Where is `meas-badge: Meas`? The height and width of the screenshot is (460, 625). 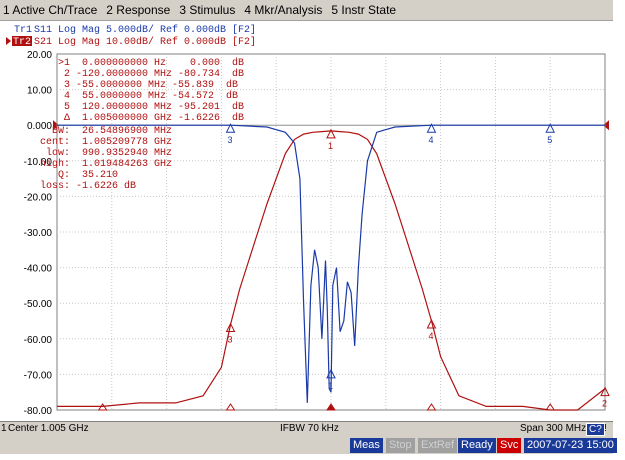
meas-badge: Meas is located at coordinates (366, 445).